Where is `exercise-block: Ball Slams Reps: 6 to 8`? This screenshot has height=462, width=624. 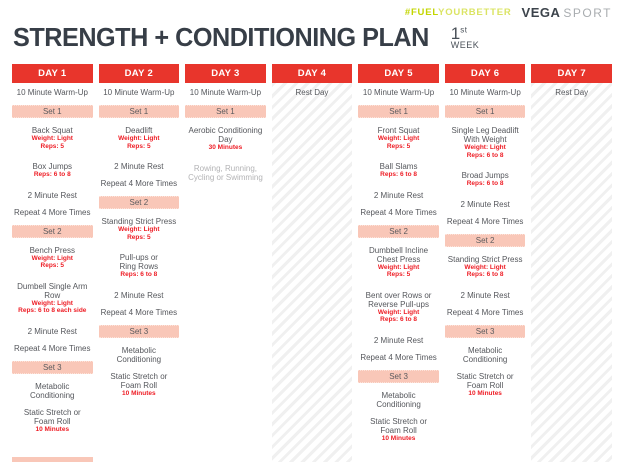 exercise-block: Ball Slams Reps: 6 to 8 is located at coordinates (398, 170).